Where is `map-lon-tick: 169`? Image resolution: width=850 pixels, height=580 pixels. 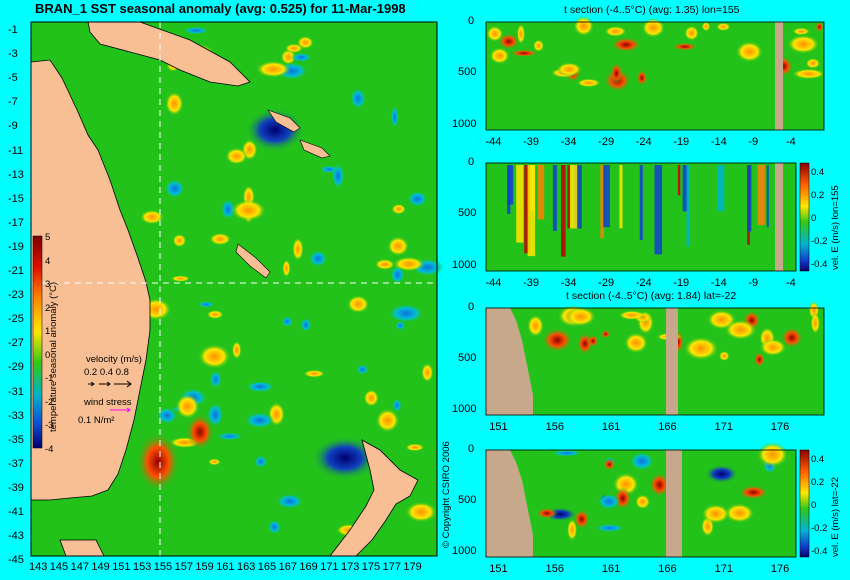
map-lon-tick: 169 is located at coordinates (308, 567).